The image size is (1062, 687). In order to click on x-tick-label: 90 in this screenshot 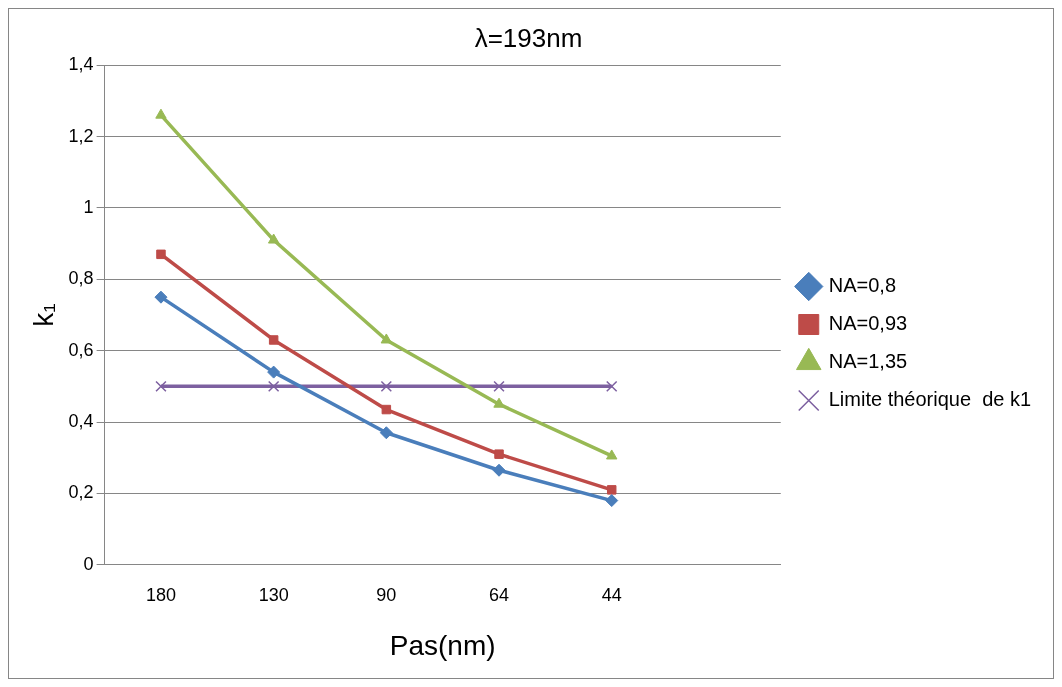, I will do `click(386, 594)`.